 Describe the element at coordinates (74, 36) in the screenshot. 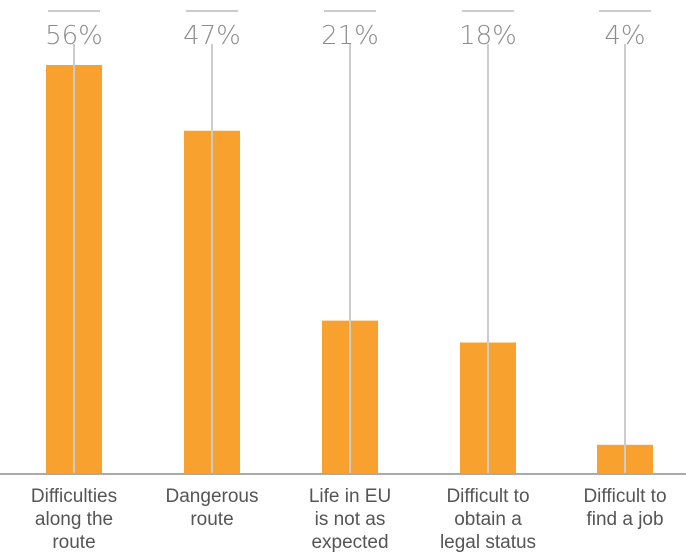

I see `value-label: 56%` at that location.